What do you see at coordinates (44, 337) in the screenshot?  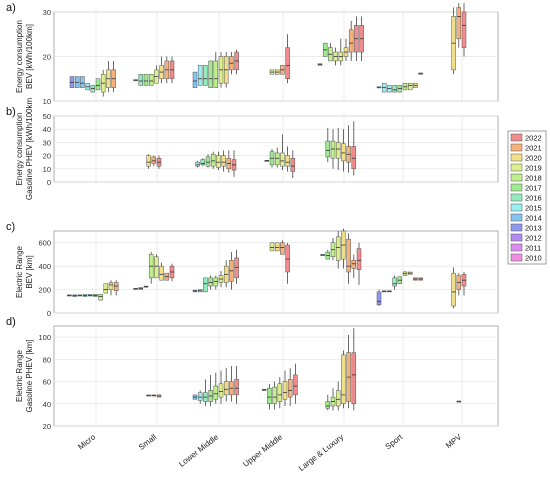 I see `y-tick-label: 100` at bounding box center [44, 337].